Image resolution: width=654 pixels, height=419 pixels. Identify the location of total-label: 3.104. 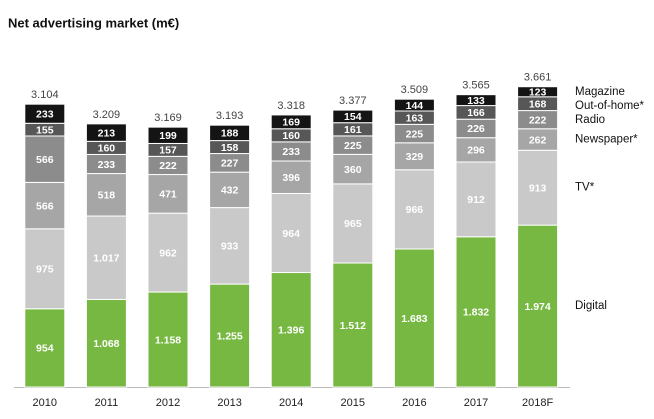
(45, 95).